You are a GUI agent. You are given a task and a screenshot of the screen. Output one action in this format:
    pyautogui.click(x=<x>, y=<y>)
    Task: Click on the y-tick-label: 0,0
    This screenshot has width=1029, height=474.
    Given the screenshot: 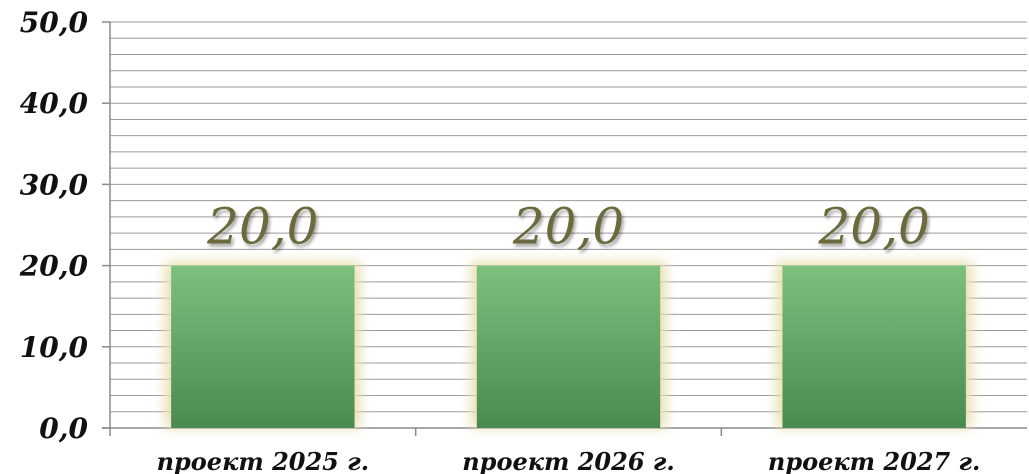 What is the action you would take?
    pyautogui.click(x=63, y=428)
    